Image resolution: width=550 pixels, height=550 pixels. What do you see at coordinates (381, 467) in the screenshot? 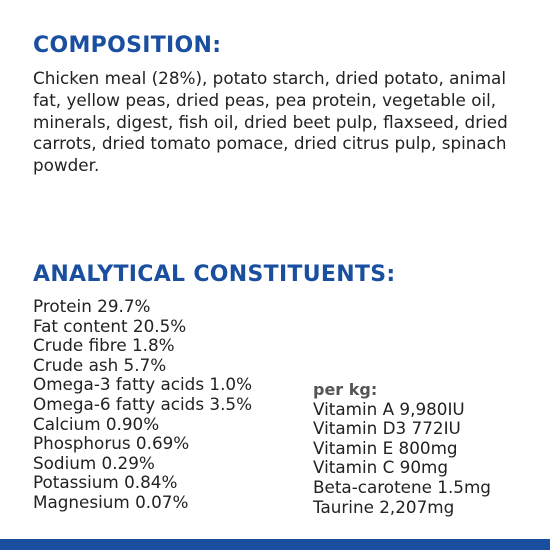
I see `vitamin-item: Vitamin C 90mg` at bounding box center [381, 467].